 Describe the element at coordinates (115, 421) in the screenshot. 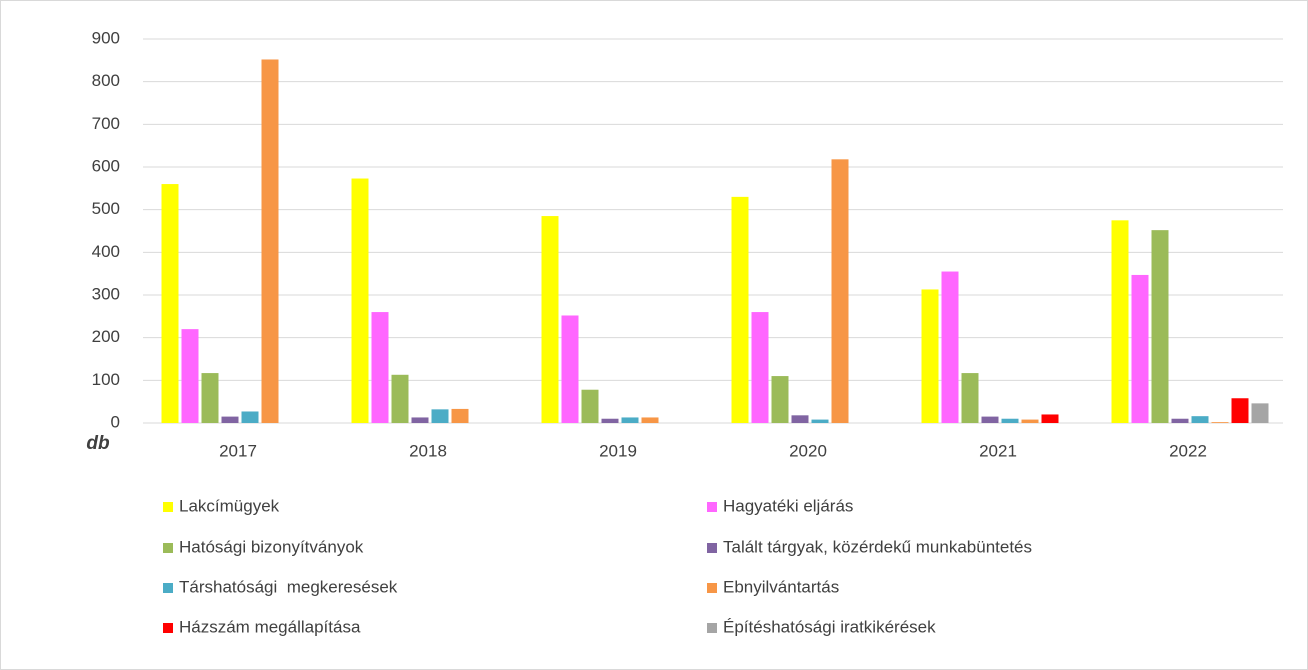

I see `y-tick-label: 0` at that location.